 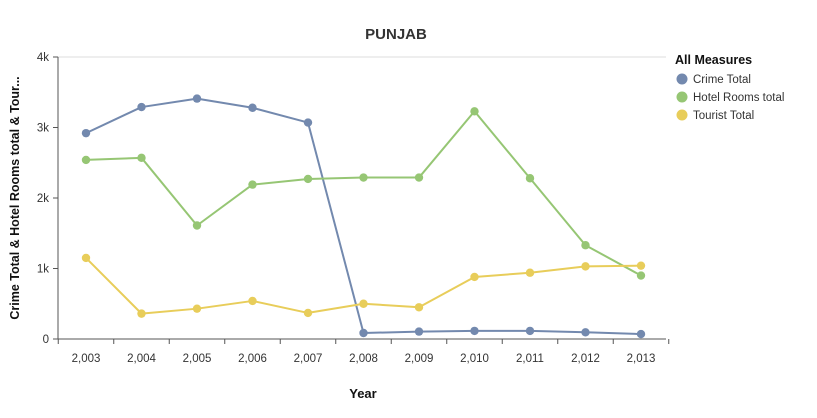 What do you see at coordinates (43, 58) in the screenshot?
I see `y-tick-label: 4k` at bounding box center [43, 58].